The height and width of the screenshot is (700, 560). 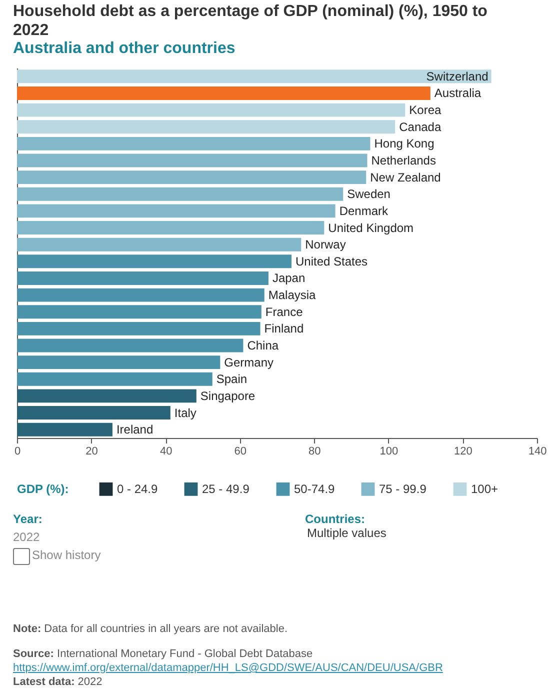 What do you see at coordinates (289, 278) in the screenshot?
I see `y-tick-label: Japan` at bounding box center [289, 278].